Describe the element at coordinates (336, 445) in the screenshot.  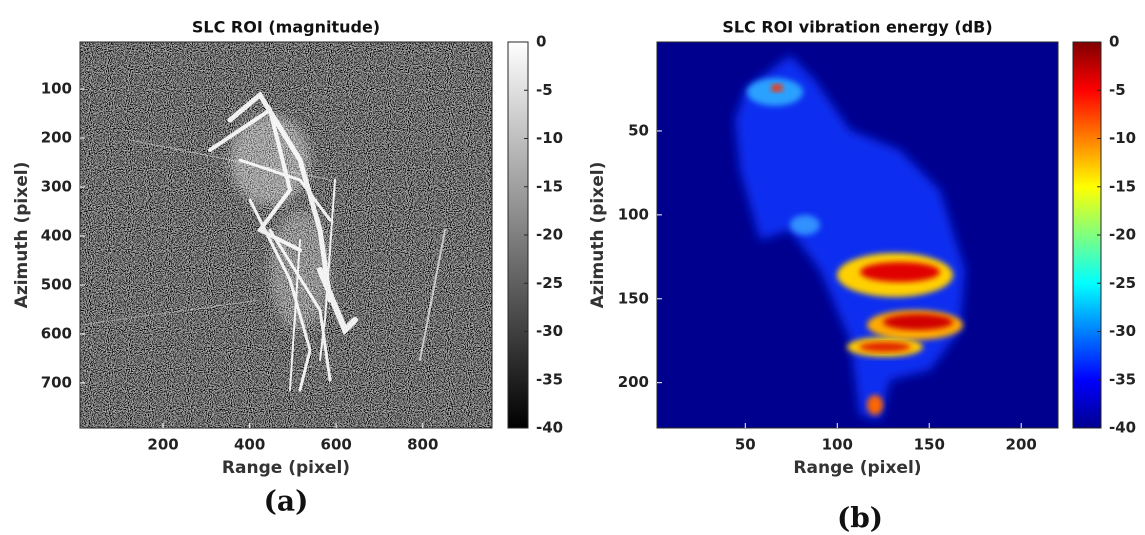
I see `x-tick-label: 600` at that location.